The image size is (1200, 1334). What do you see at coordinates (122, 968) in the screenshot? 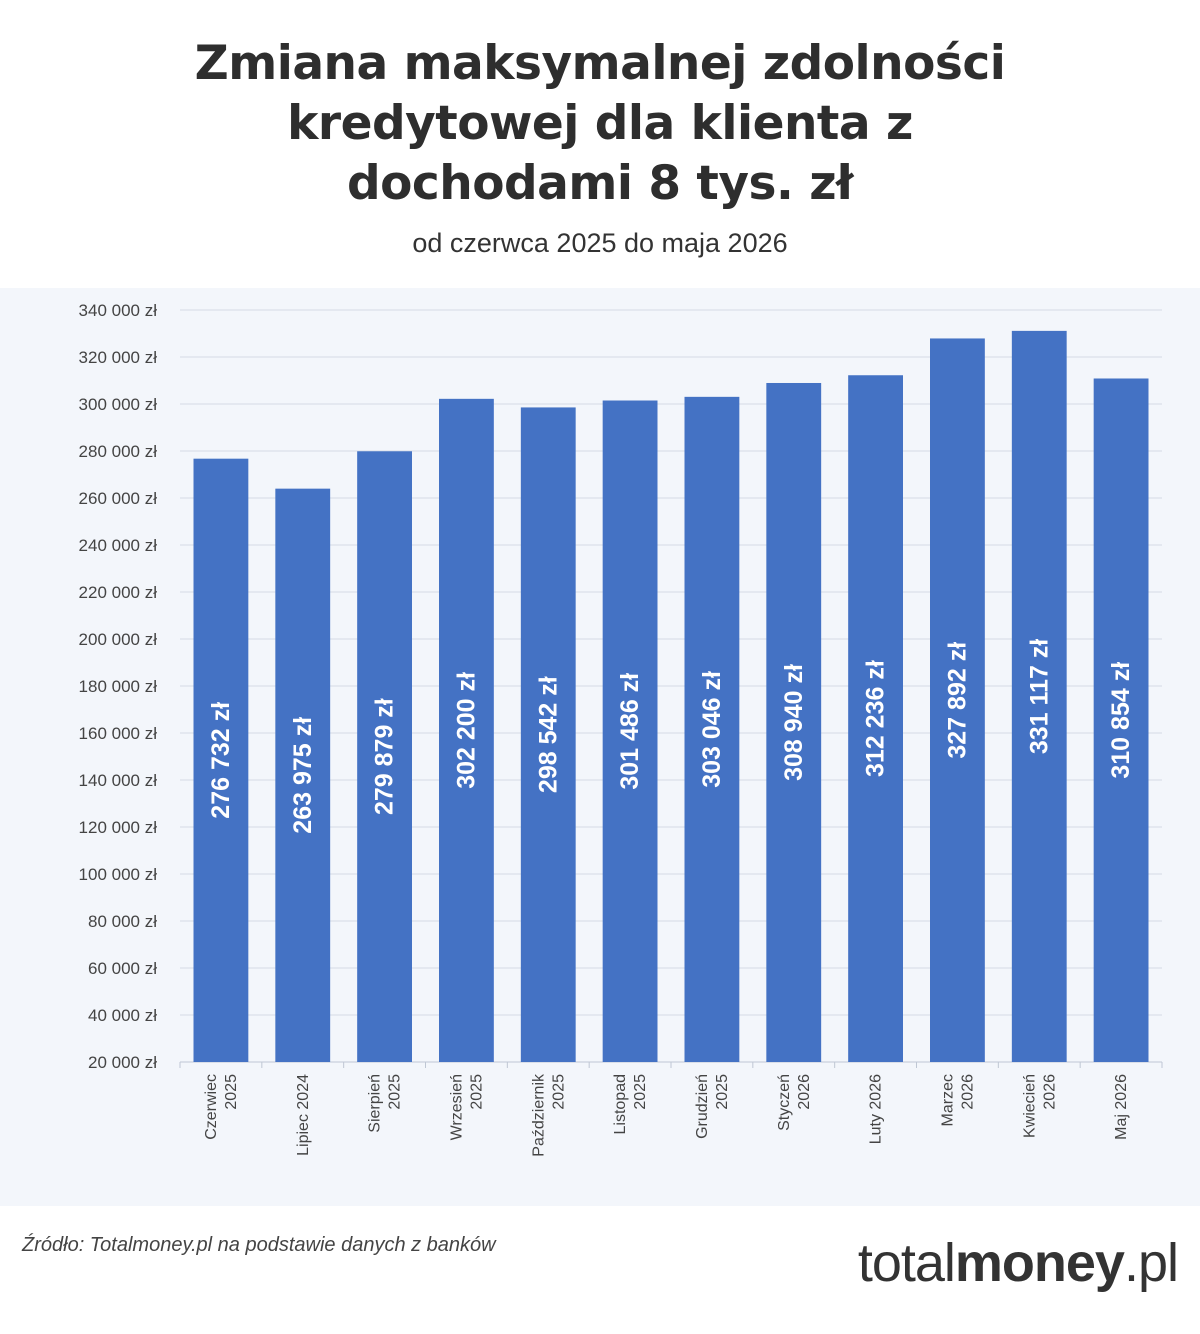
I see `y-tick-label: 60 000 zł` at bounding box center [122, 968].